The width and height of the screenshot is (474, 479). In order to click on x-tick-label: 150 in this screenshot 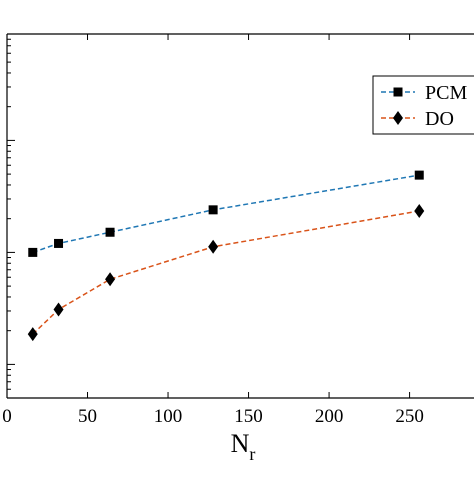, I will do `click(248, 416)`.